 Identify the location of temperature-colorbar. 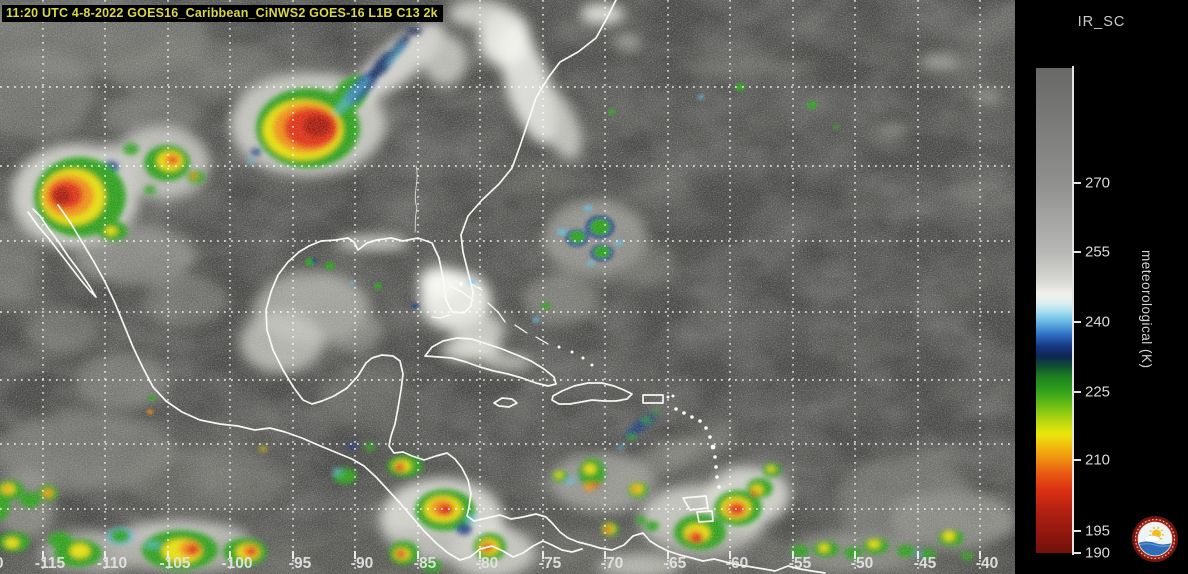
(1054, 310).